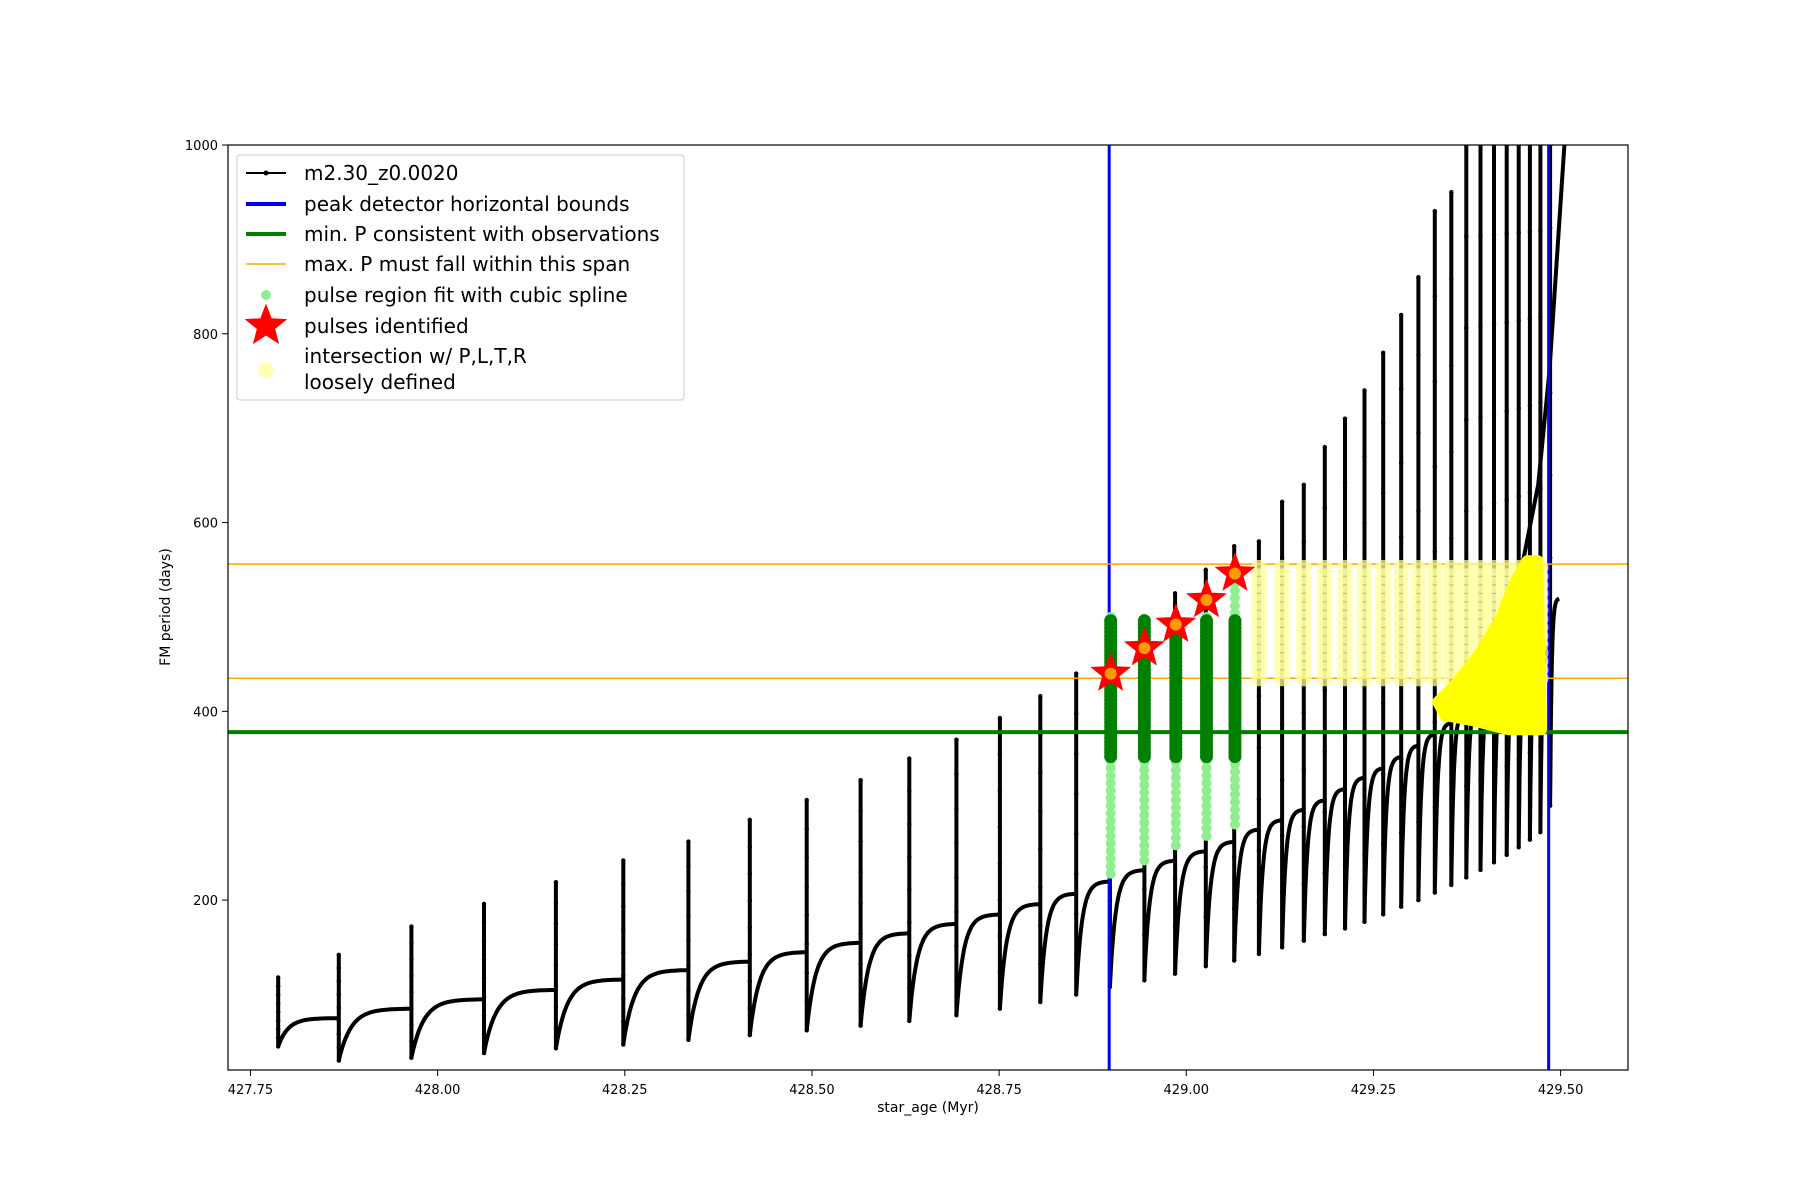 This screenshot has height=1200, width=1800. Describe the element at coordinates (380, 382) in the screenshot. I see `legend-label: loosely defined` at that location.